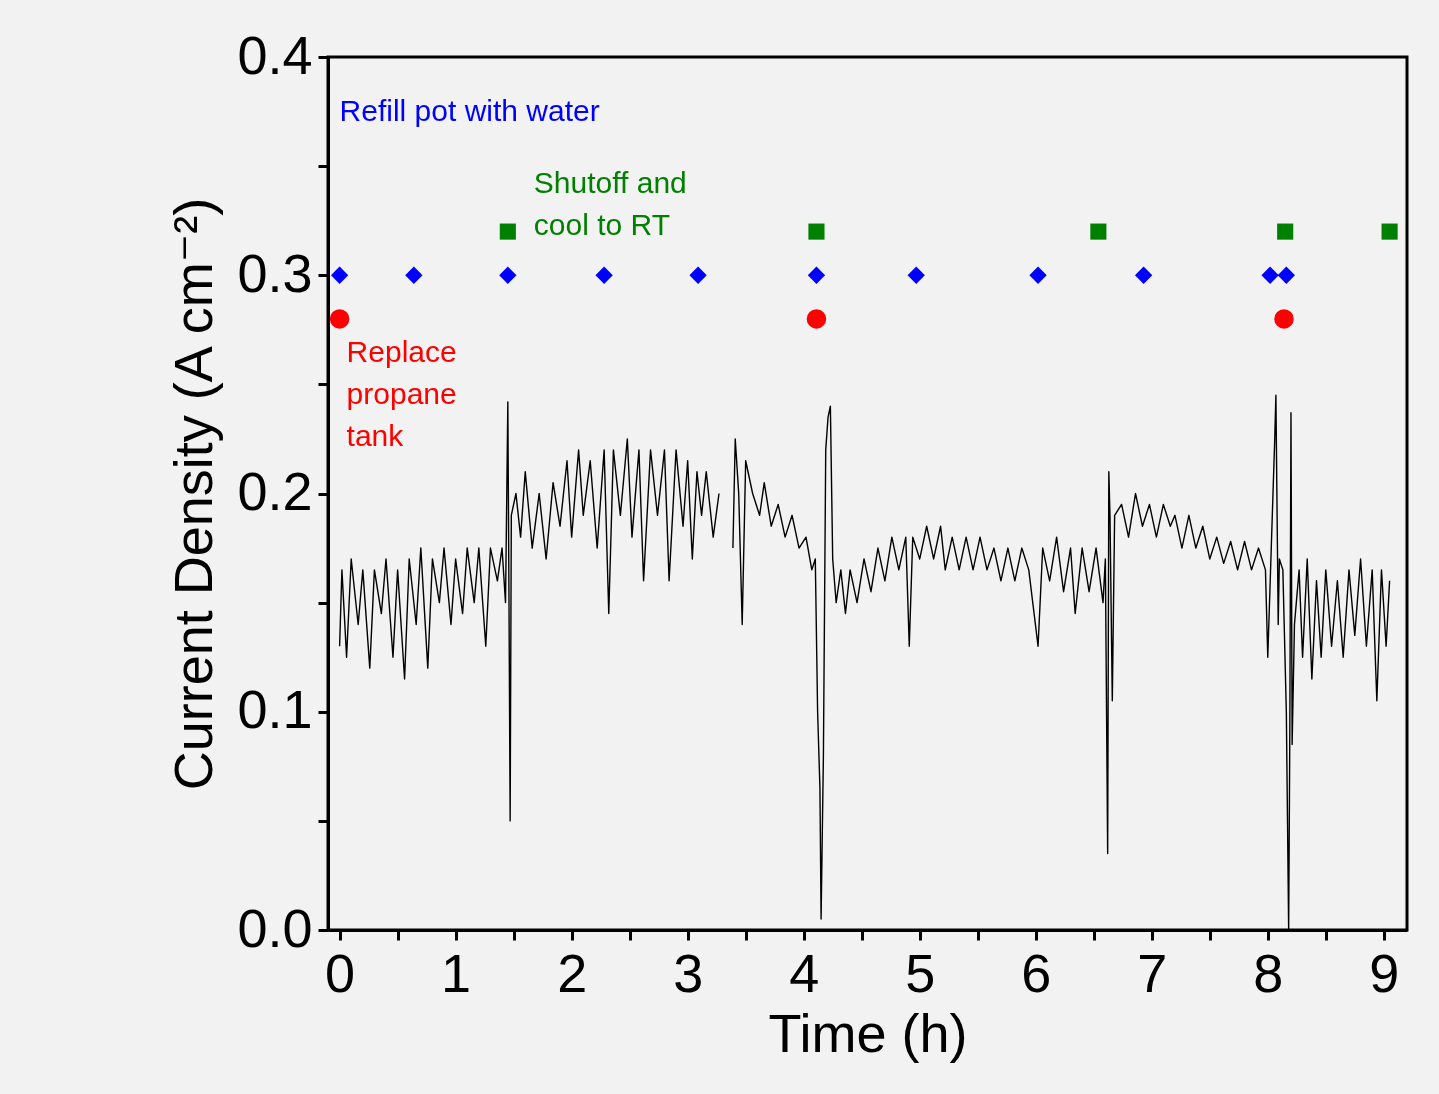 The height and width of the screenshot is (1094, 1439). Describe the element at coordinates (572, 972) in the screenshot. I see `x-tick-label: 2` at that location.